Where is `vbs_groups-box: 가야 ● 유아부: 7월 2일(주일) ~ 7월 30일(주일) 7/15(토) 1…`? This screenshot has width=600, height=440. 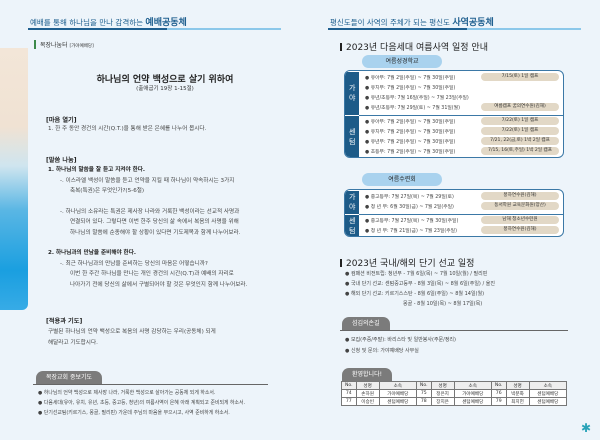
vbs_groups-box: 가야 ● 유아부: 7월 2일(주일) ~ 7월 30일(주일) 7/15(토) 1… is located at coordinates (454, 114).